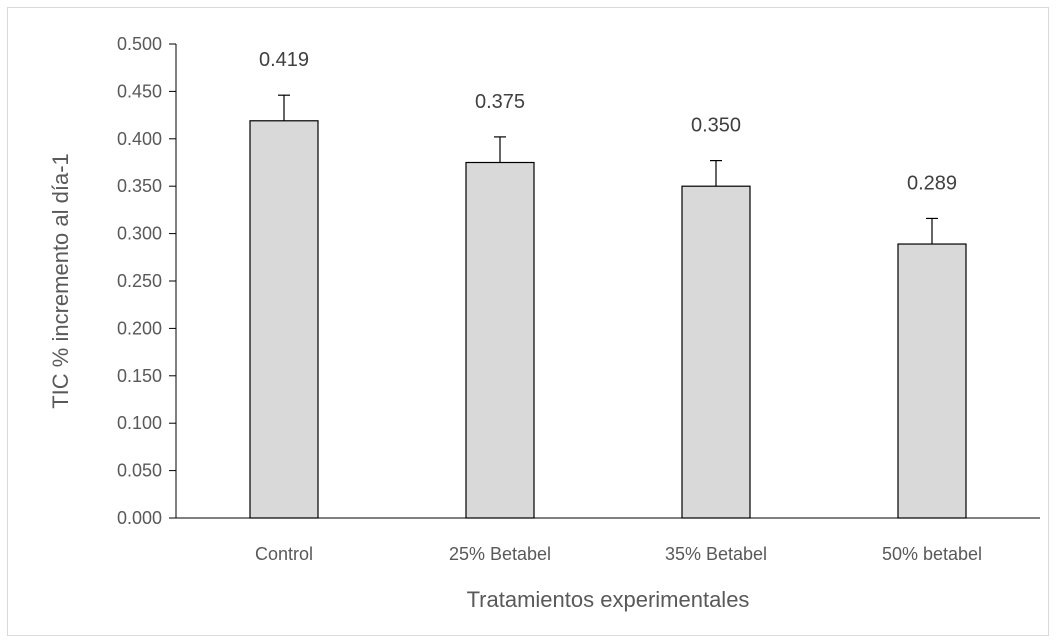 The width and height of the screenshot is (1058, 644). Describe the element at coordinates (716, 554) in the screenshot. I see `x-tick-label: 35% Betabel` at that location.